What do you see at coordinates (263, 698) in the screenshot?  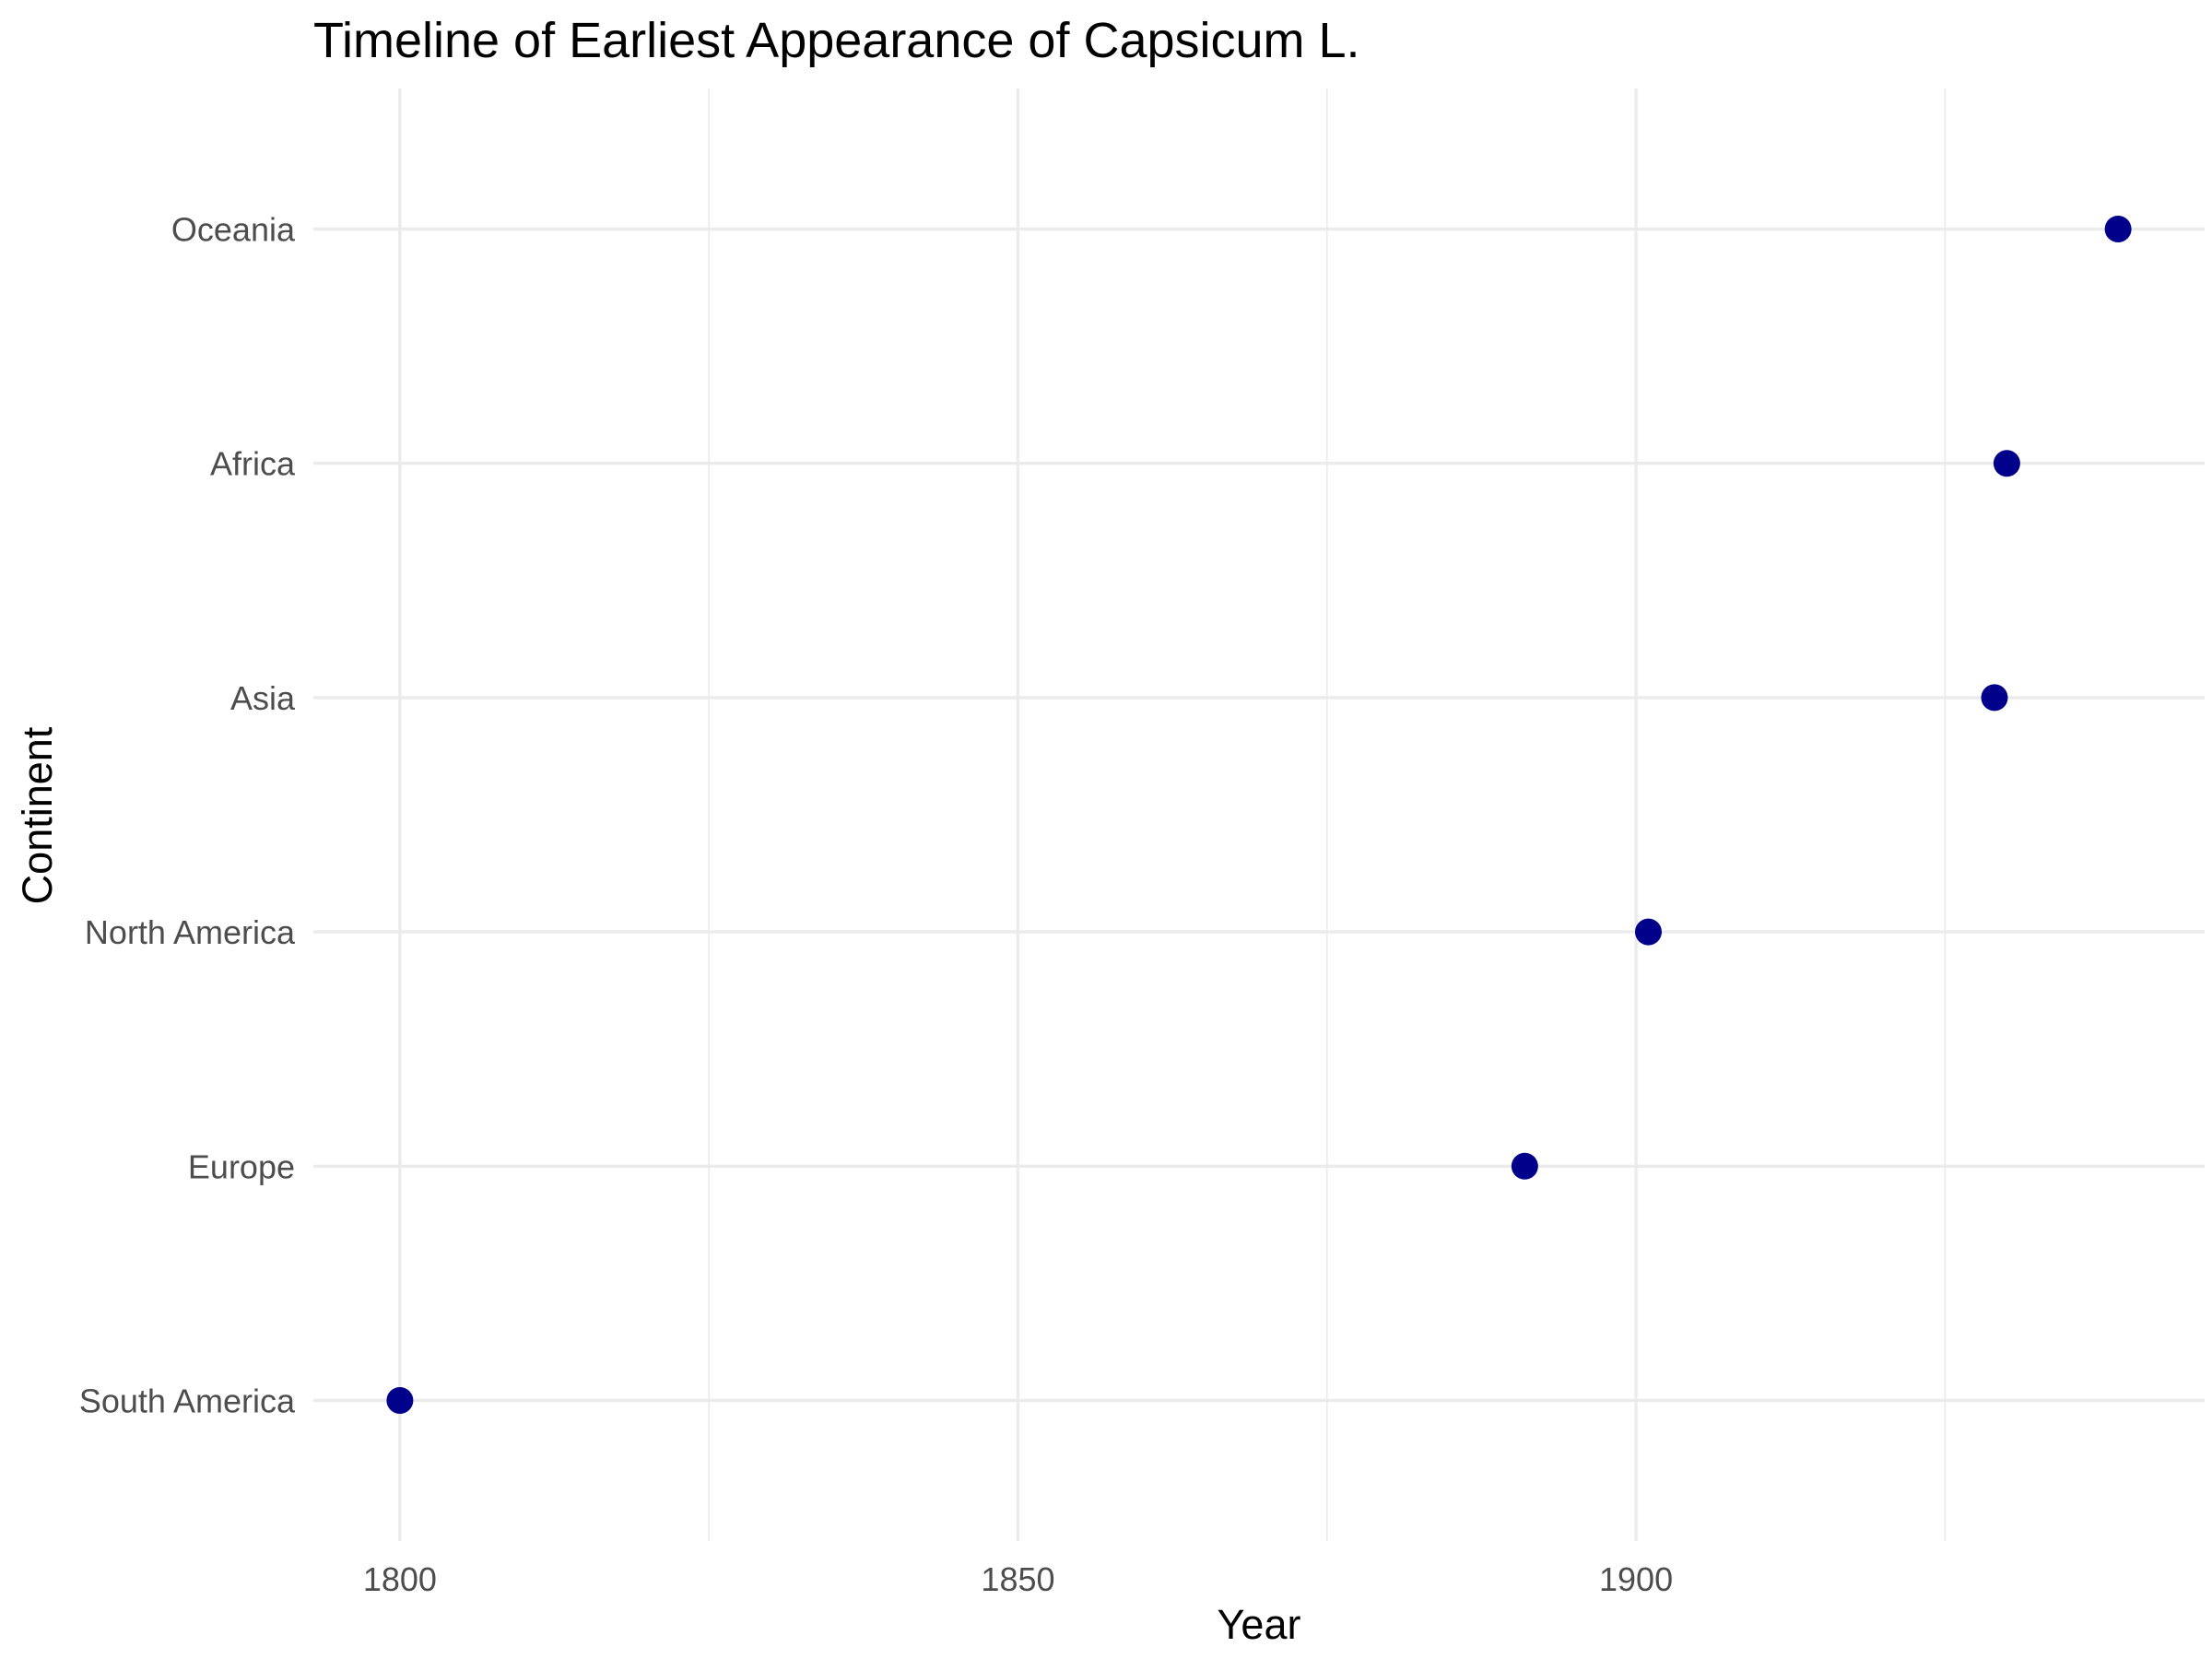 I see `y-tick-label: Asia` at bounding box center [263, 698].